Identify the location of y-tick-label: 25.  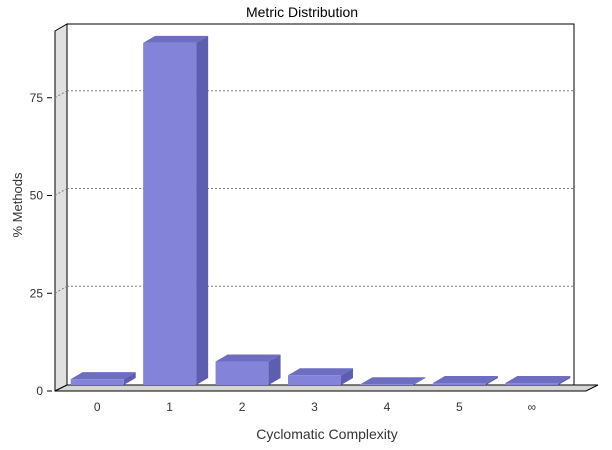
(37, 293).